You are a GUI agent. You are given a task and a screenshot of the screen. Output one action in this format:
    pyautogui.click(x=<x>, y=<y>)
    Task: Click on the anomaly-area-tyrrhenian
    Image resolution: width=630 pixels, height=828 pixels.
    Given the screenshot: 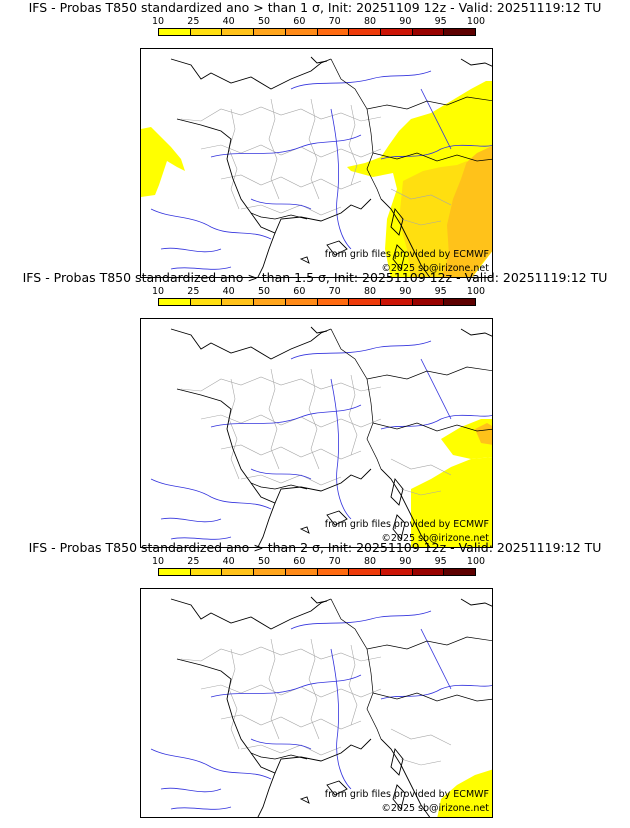 What is the action you would take?
    pyautogui.click(x=451, y=502)
    